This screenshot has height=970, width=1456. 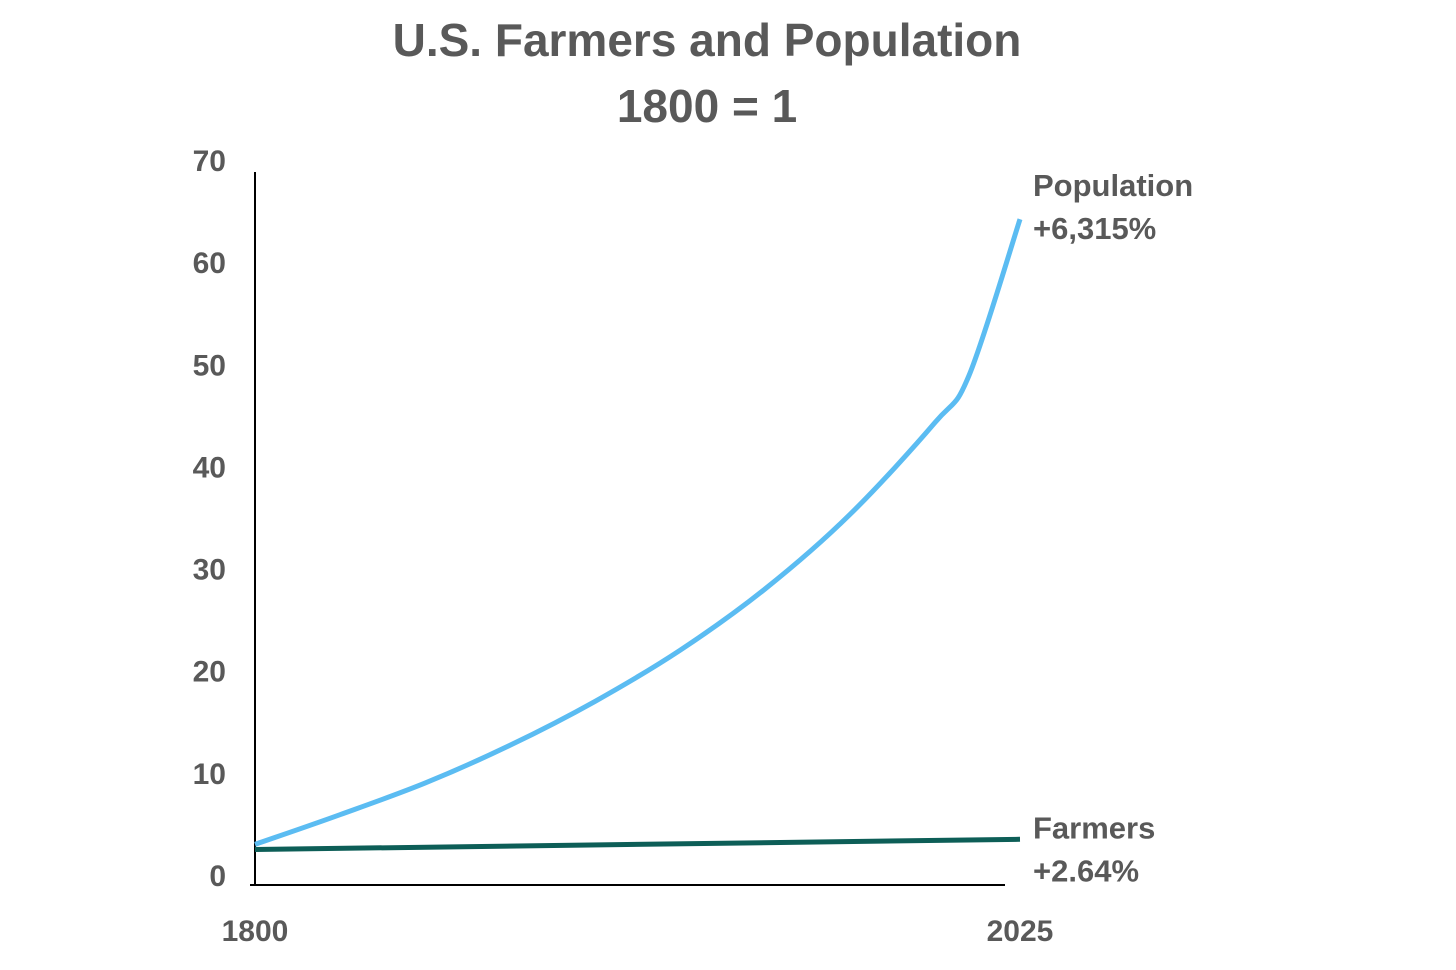 What do you see at coordinates (209, 672) in the screenshot?
I see `y-tick-label: 20` at bounding box center [209, 672].